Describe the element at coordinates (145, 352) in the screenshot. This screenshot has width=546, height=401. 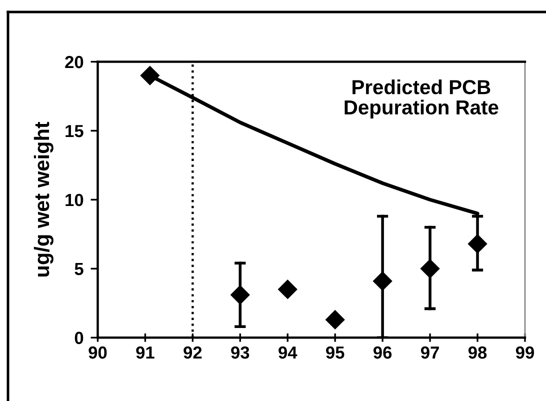
I see `x-tick-label: 91` at that location.